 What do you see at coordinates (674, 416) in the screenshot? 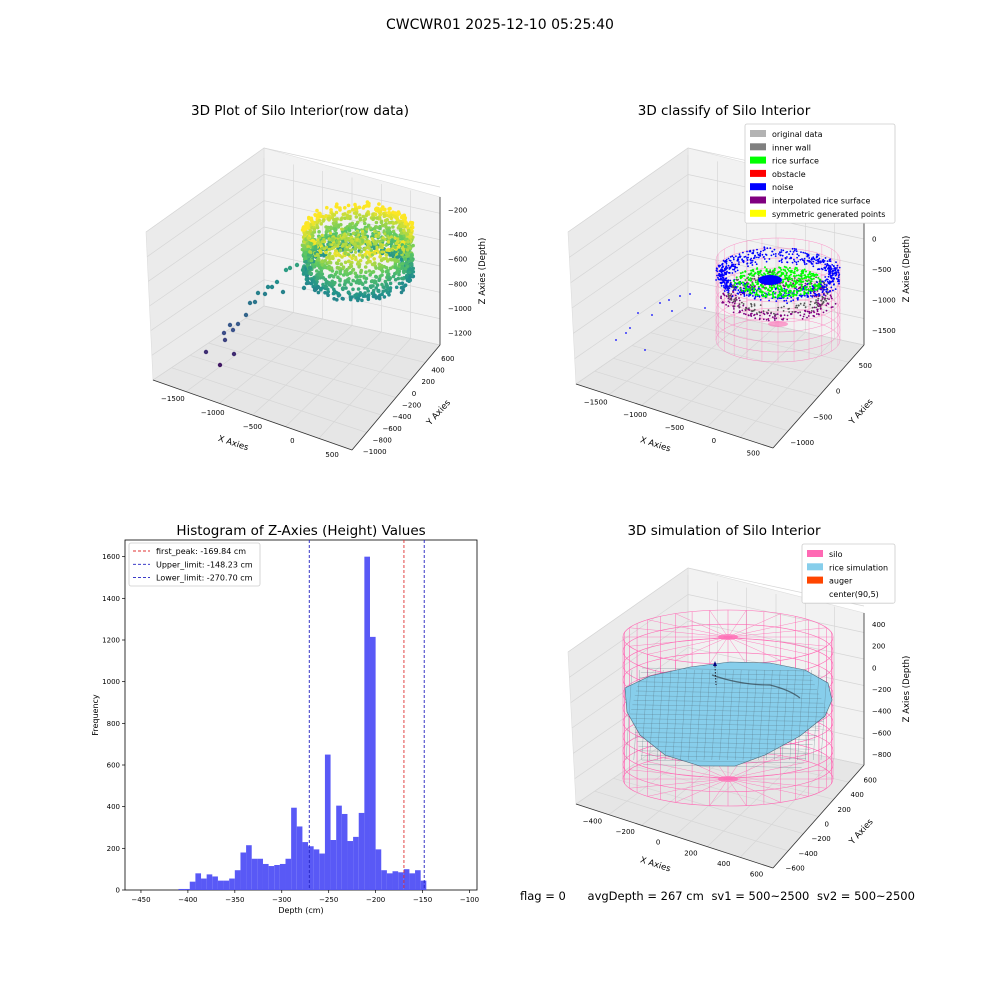
I see `cls-x-axis-line` at bounding box center [674, 416].